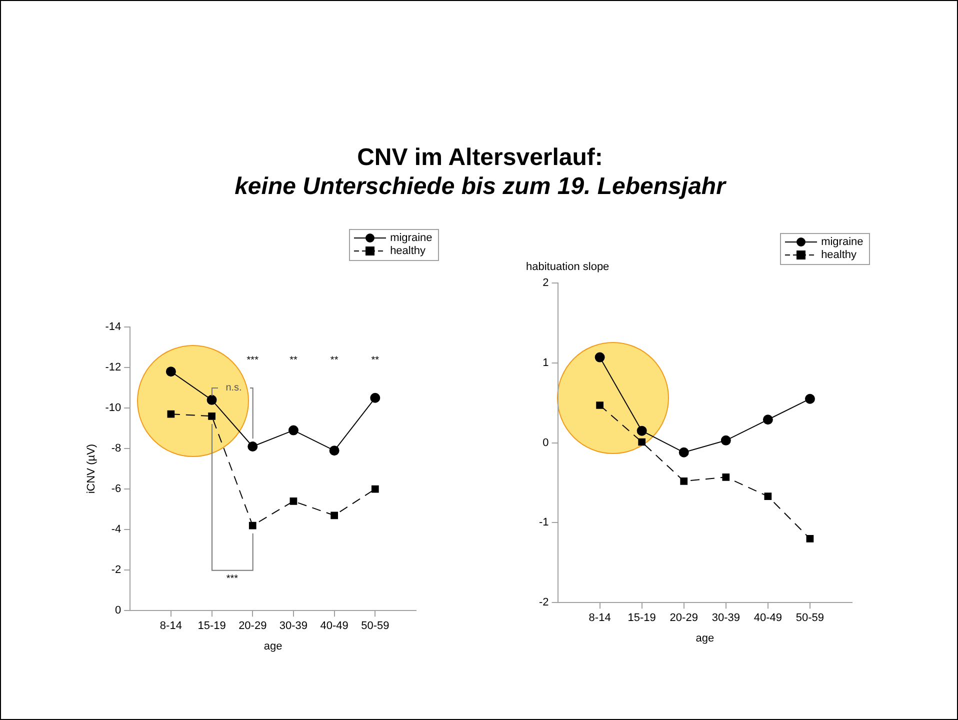  Describe the element at coordinates (545, 283) in the screenshot. I see `y-tick-label: 2` at that location.